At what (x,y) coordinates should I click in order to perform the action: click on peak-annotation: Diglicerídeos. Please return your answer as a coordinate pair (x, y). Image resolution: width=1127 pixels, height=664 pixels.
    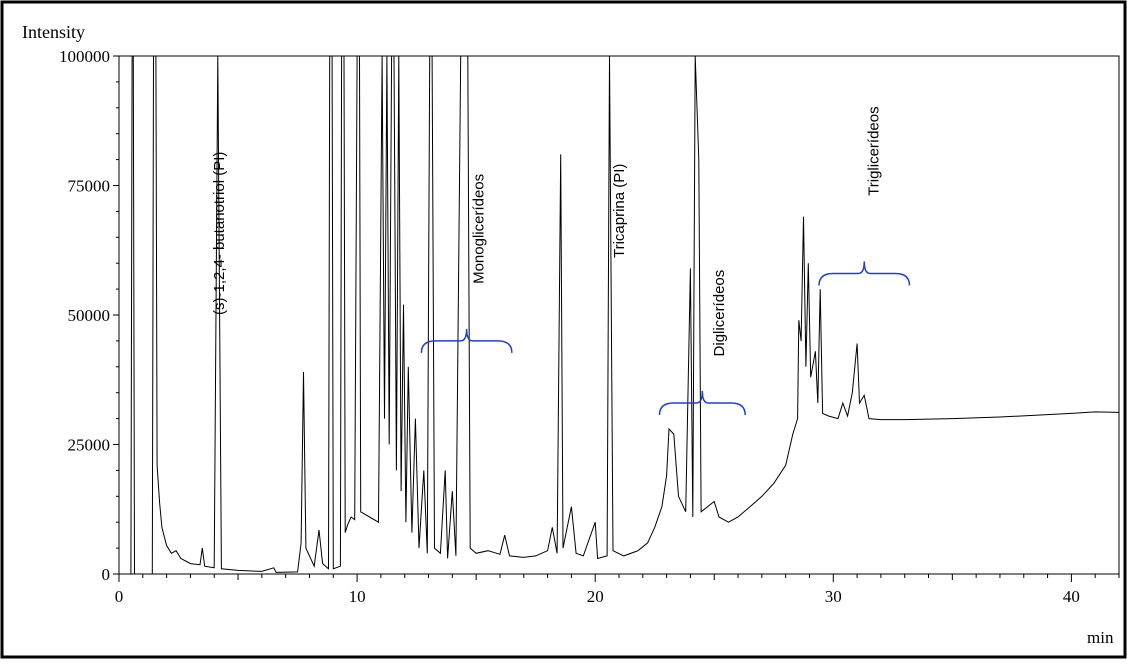
    Looking at the image, I should click on (719, 313).